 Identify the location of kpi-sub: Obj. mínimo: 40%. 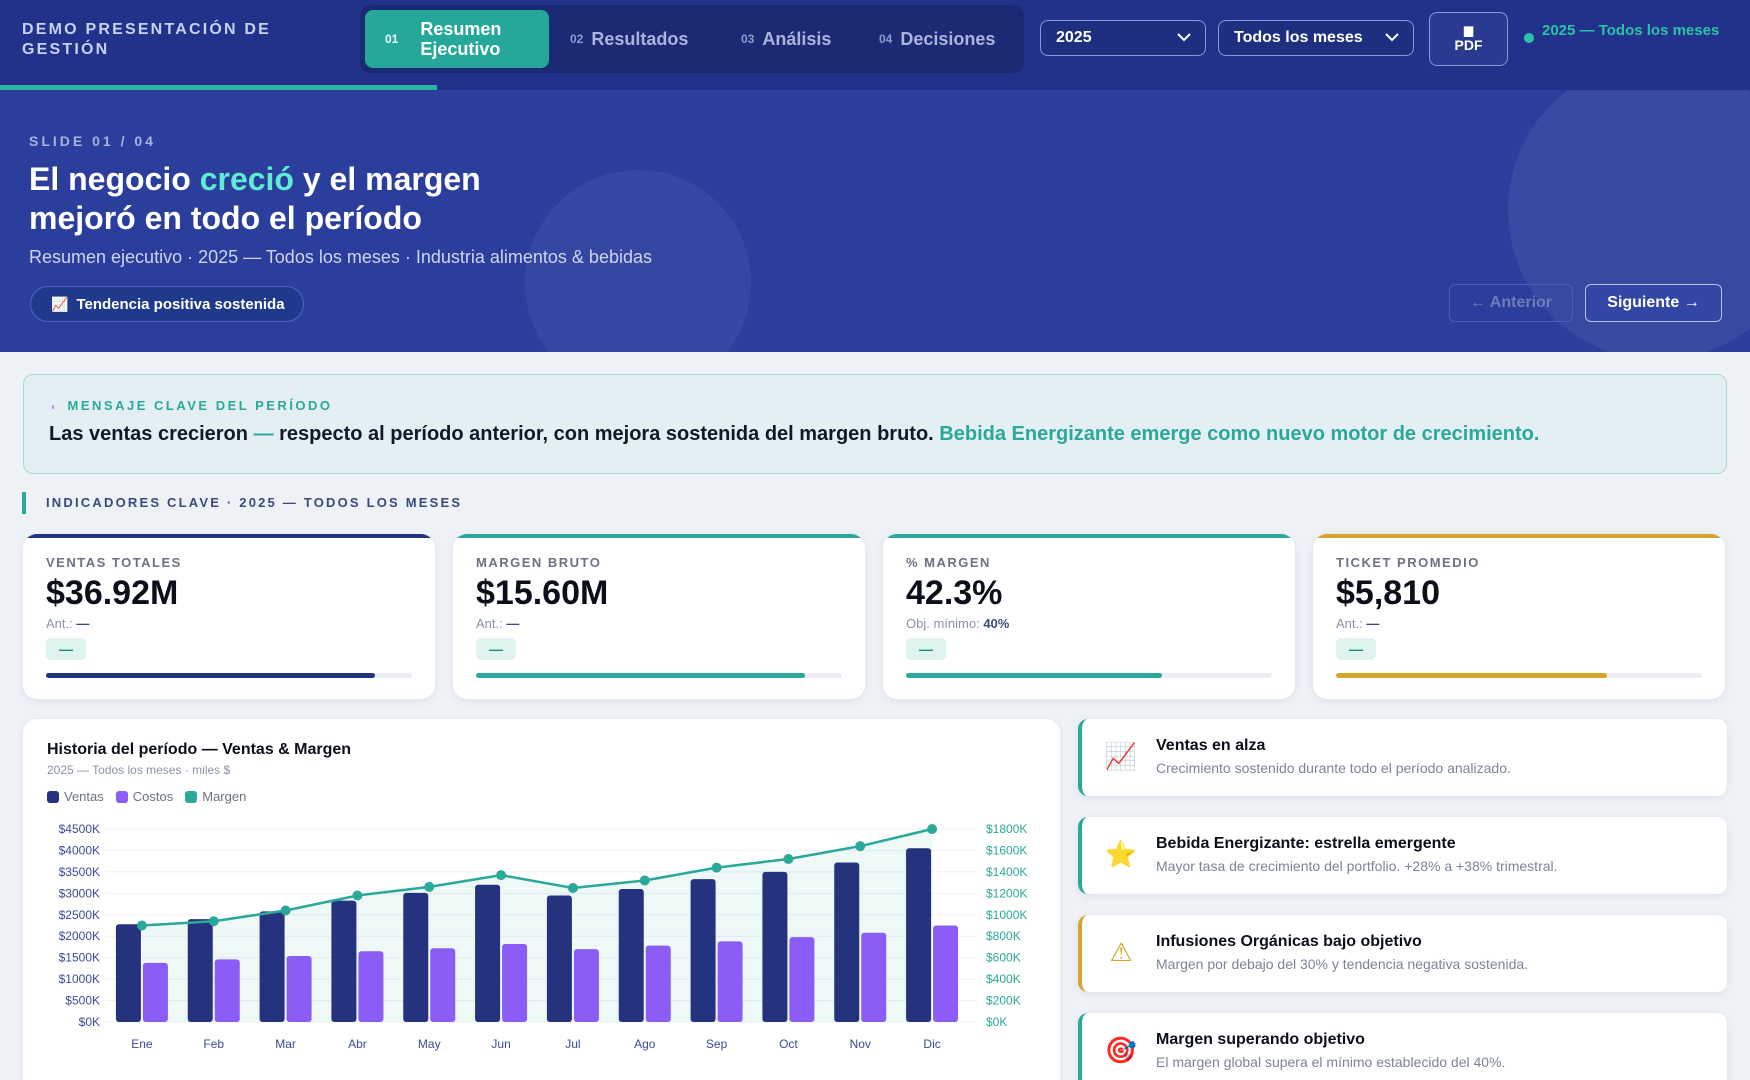
(957, 623).